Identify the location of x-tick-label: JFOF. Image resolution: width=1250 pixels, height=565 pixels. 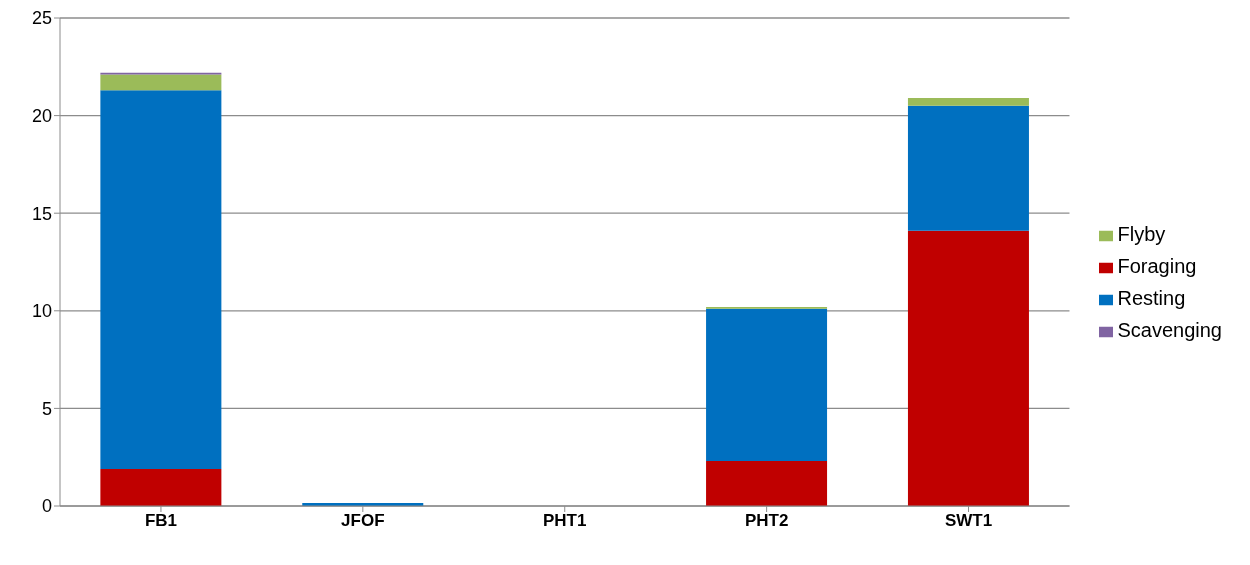
(363, 521).